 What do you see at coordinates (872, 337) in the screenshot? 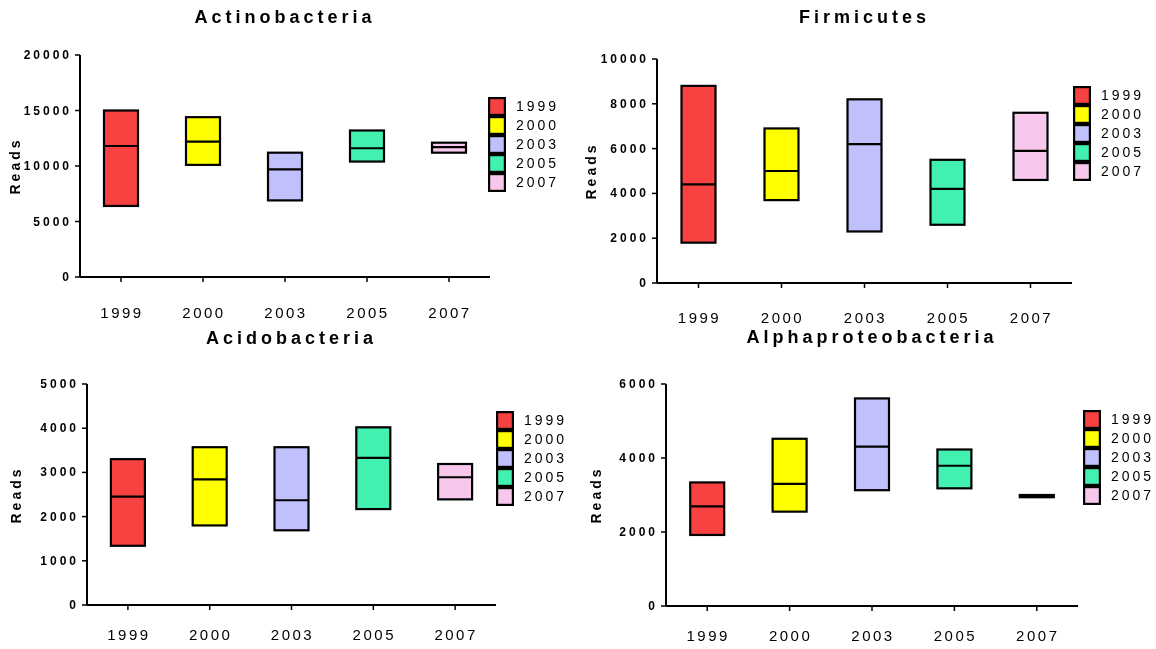
I see `chart-title: Alphaproteobacteria` at bounding box center [872, 337].